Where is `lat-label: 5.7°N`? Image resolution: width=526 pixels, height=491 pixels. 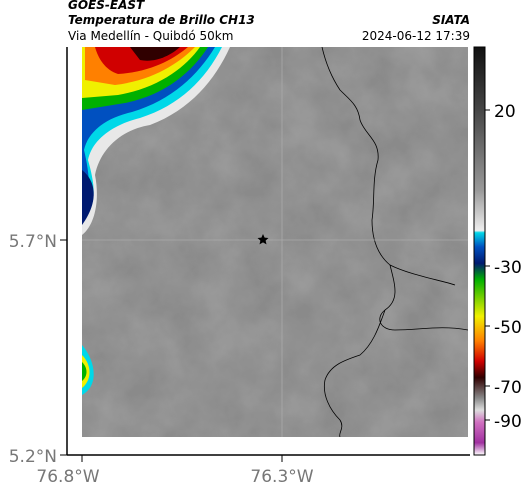 lat-label: 5.7°N is located at coordinates (33, 242).